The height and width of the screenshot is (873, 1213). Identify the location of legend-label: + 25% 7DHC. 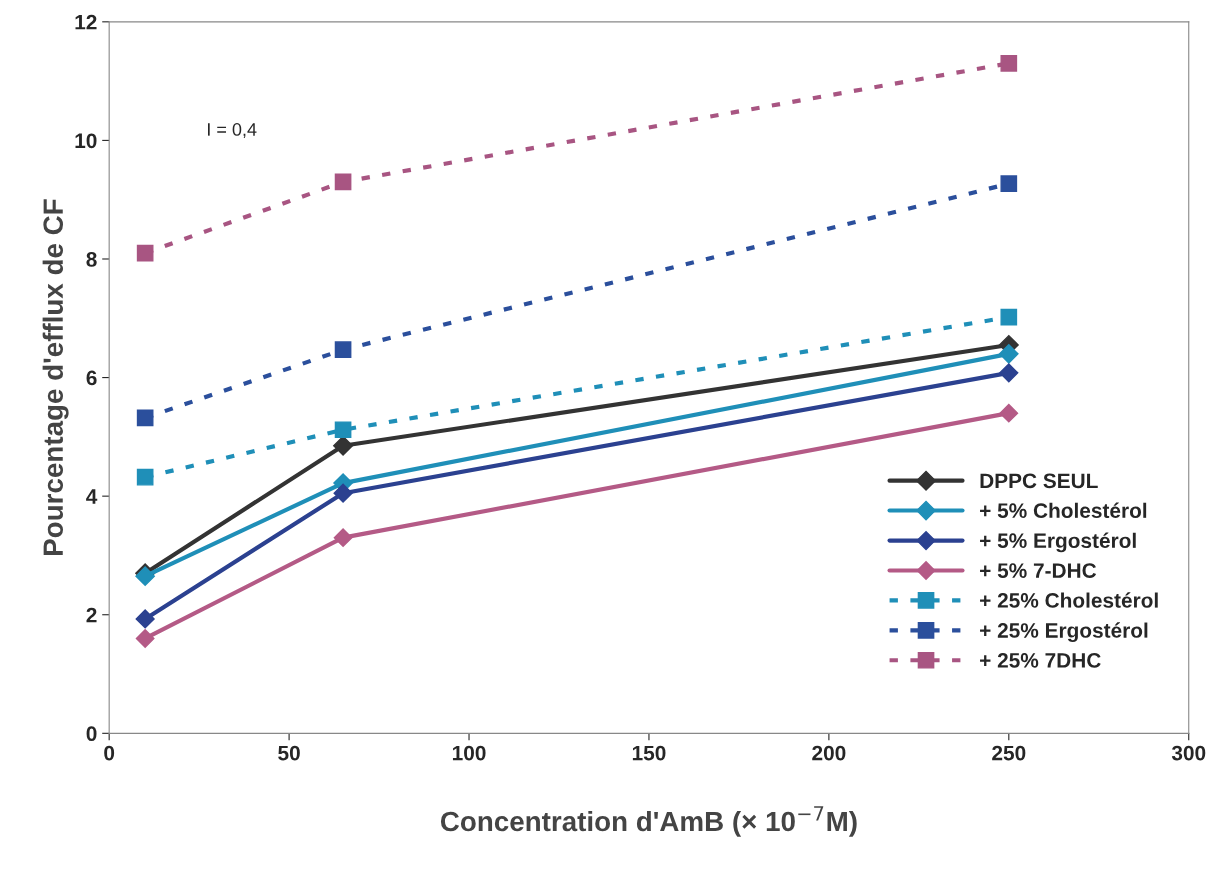
(1040, 660).